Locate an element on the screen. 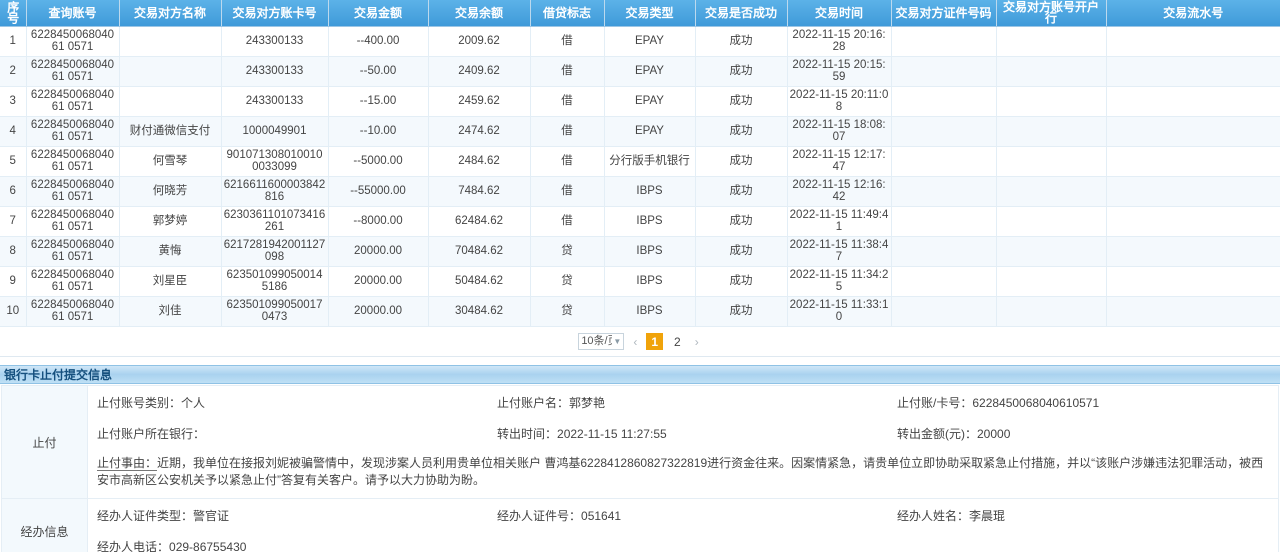  column-header-amount: 交易金额 is located at coordinates (378, 13).